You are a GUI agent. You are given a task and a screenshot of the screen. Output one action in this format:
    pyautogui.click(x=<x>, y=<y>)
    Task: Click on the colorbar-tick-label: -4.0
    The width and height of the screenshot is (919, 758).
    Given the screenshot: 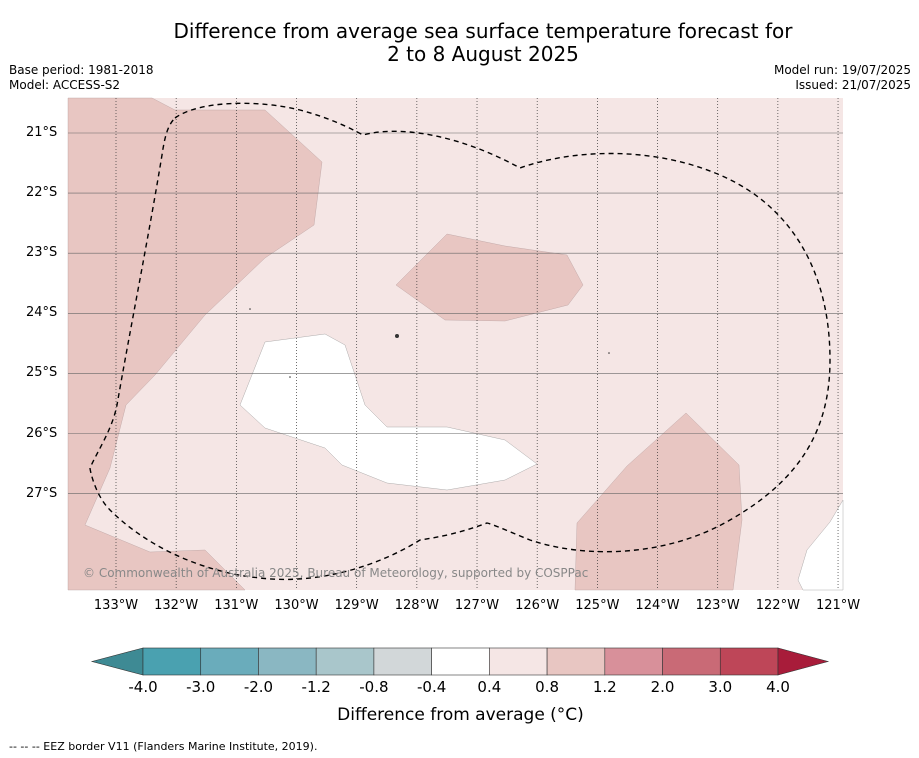 What is the action you would take?
    pyautogui.click(x=143, y=687)
    